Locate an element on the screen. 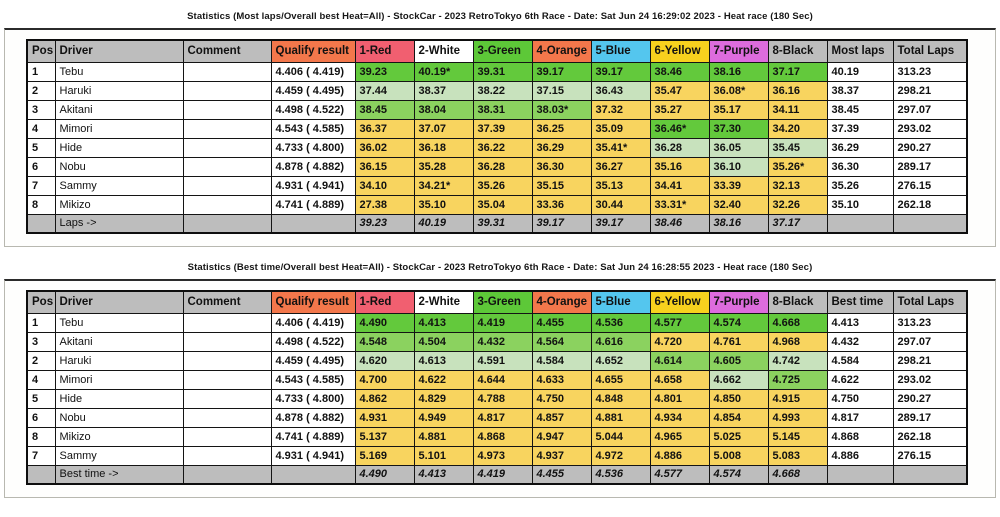 The height and width of the screenshot is (517, 1000). col-header-7-purple: 7-Purple is located at coordinates (738, 51).